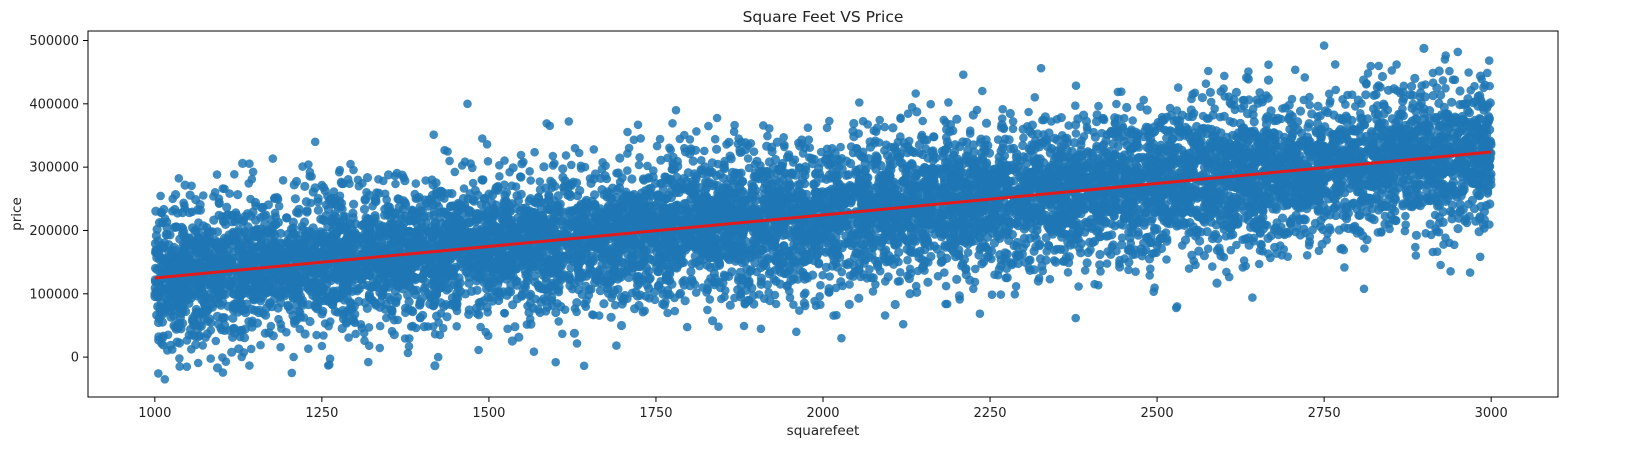 This screenshot has width=1651, height=470. I want to click on y-tick-label: 200000, so click(54, 231).